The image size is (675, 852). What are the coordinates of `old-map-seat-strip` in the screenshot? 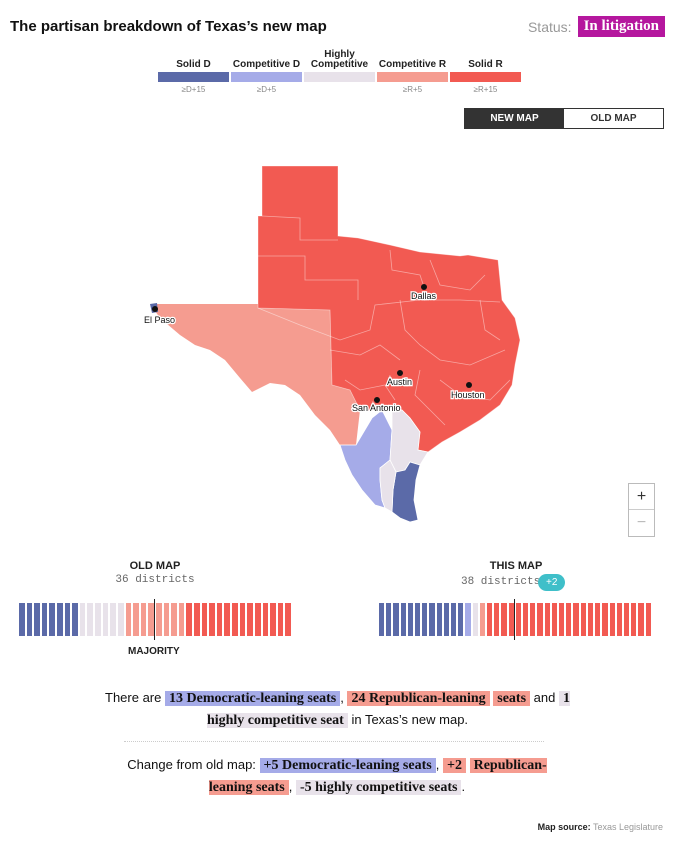 It's located at (155, 619).